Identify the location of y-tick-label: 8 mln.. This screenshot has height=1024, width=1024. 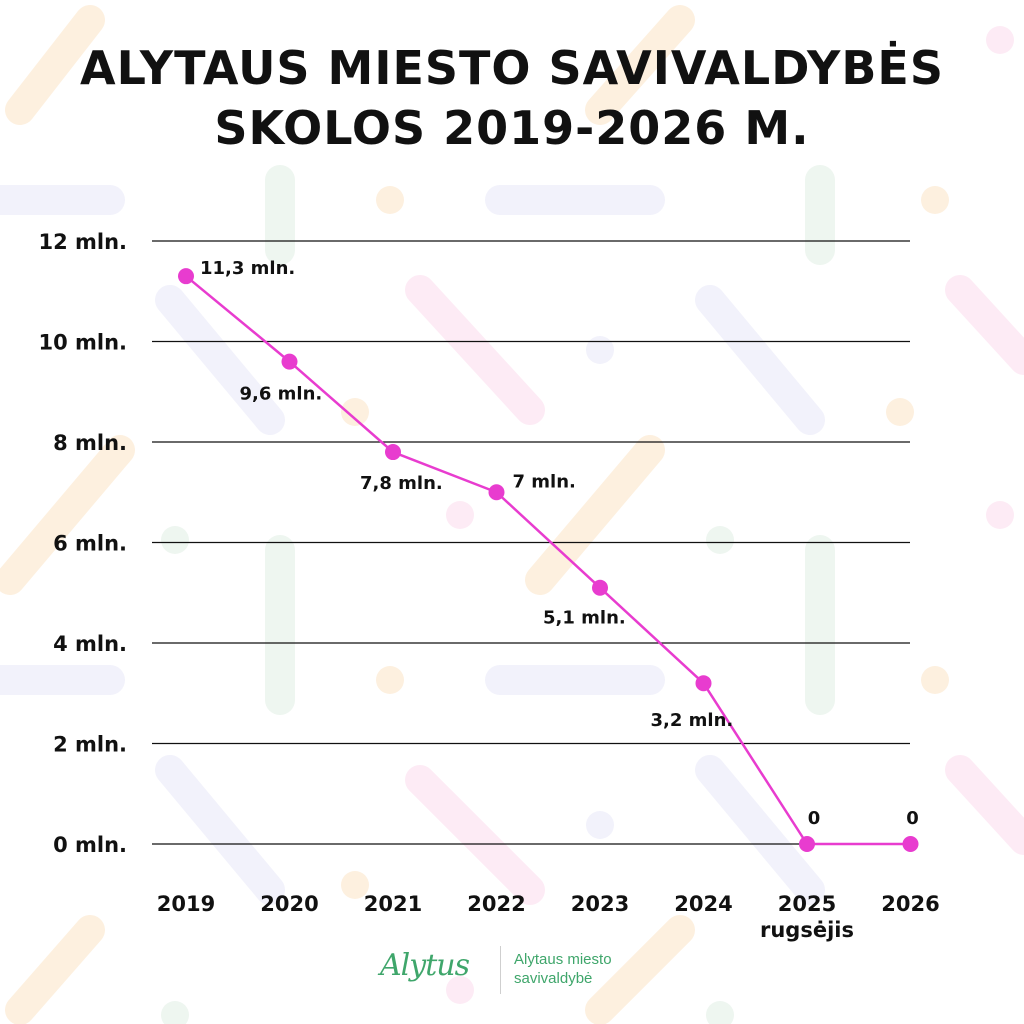
(90, 443).